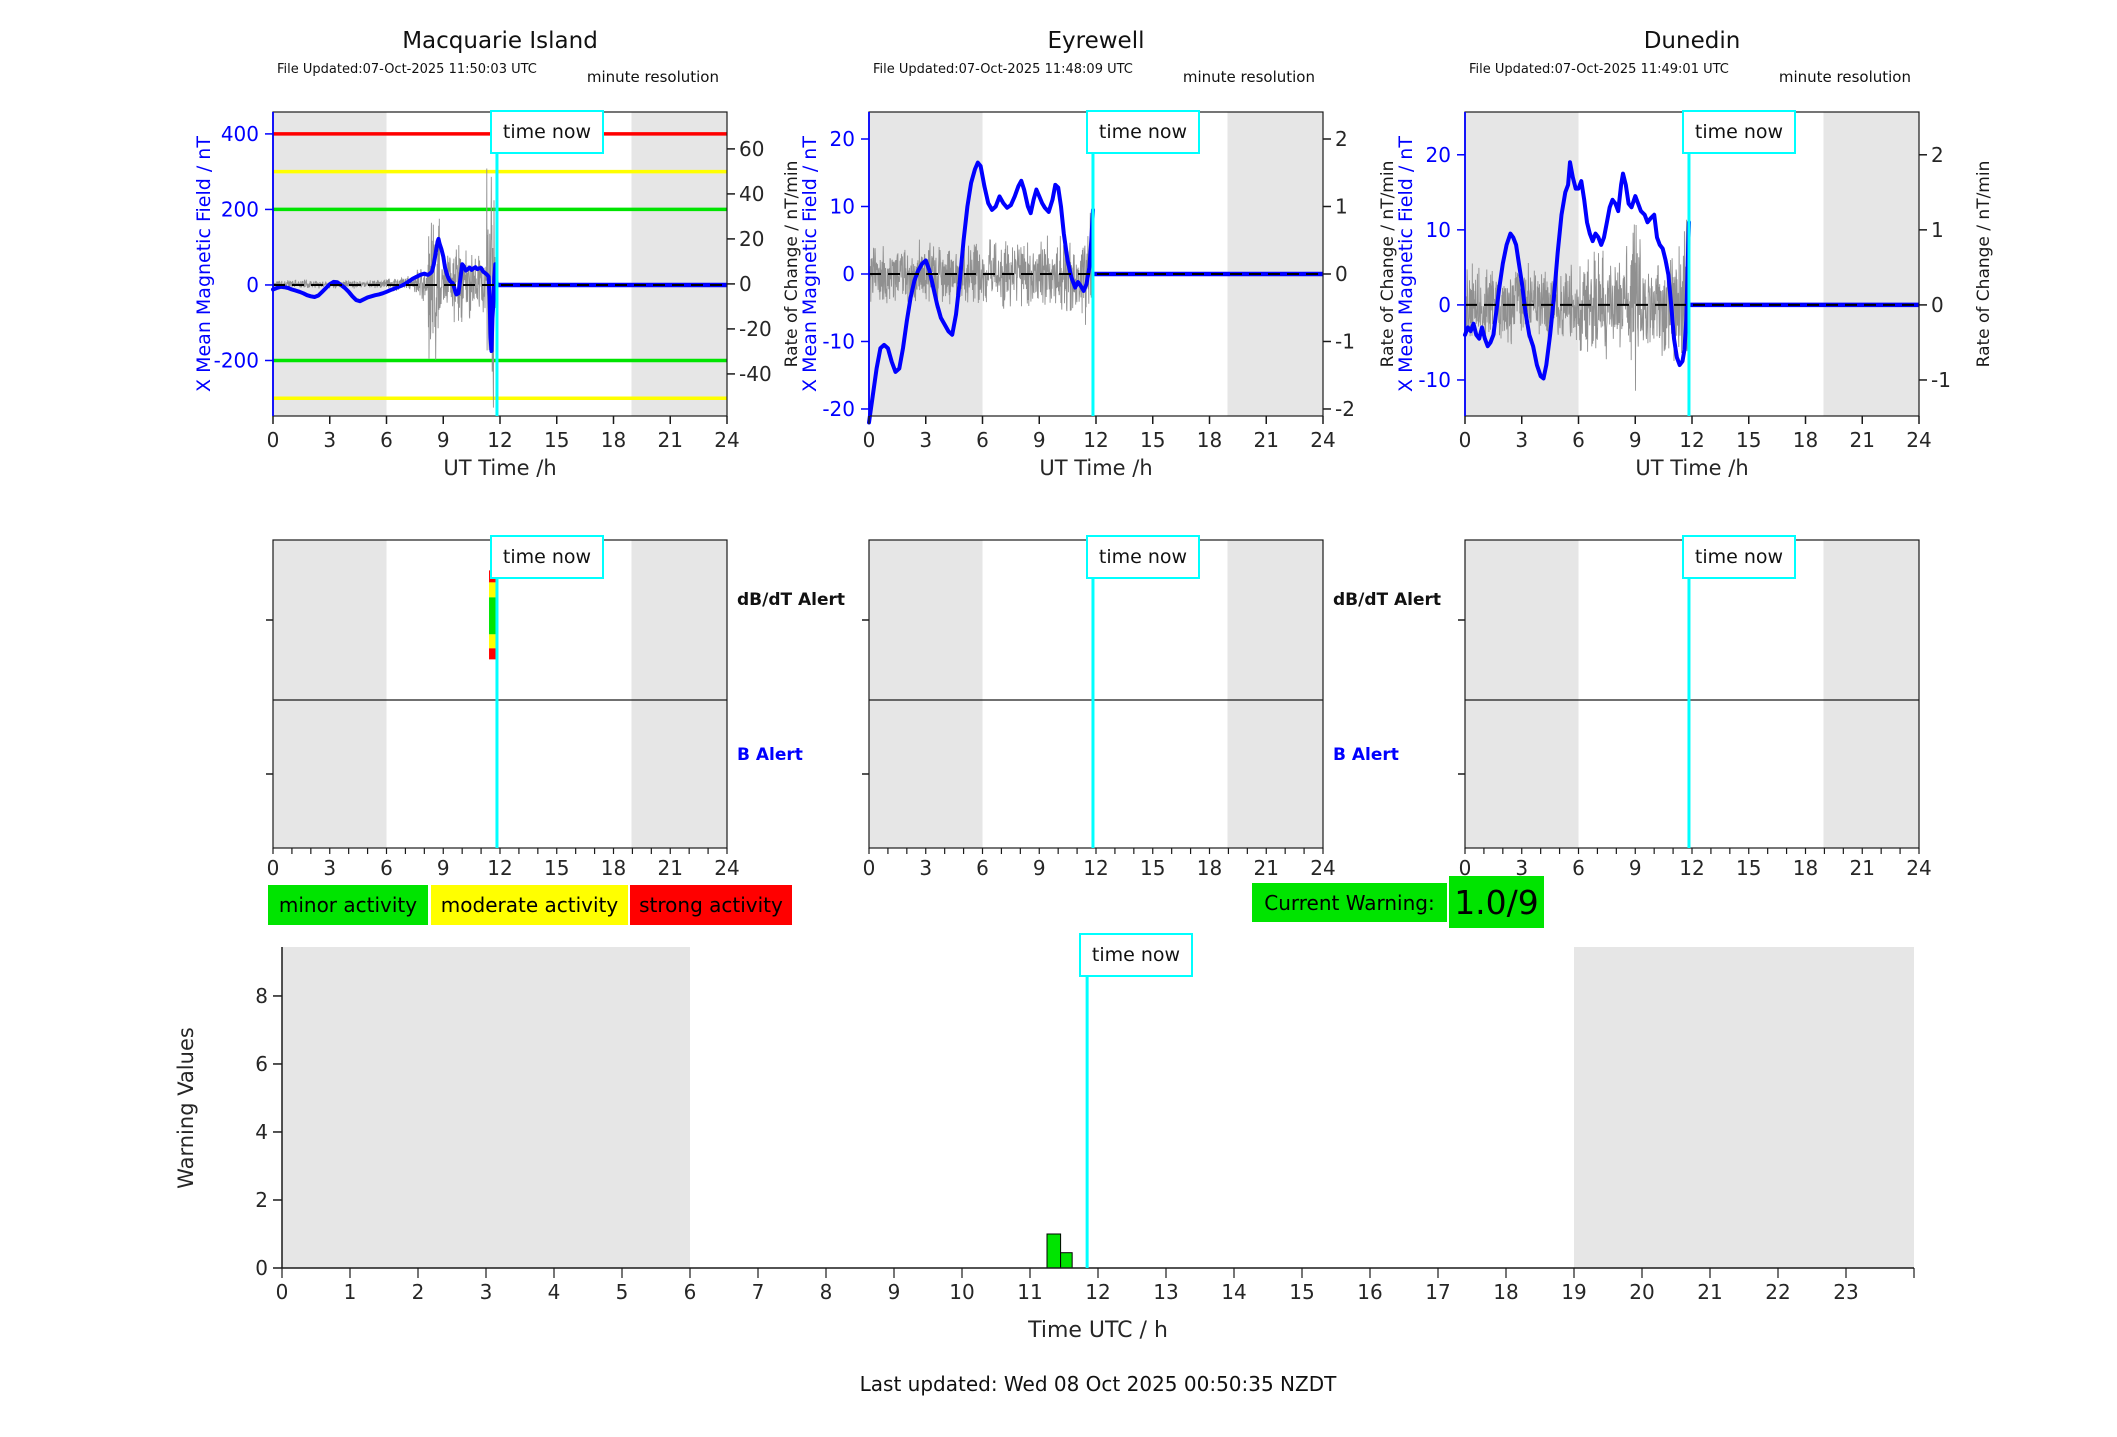 The image size is (2117, 1437). What do you see at coordinates (407, 69) in the screenshot?
I see `file-updated-note: File Updated:07-Oct-2025 11:50:03 UTC` at bounding box center [407, 69].